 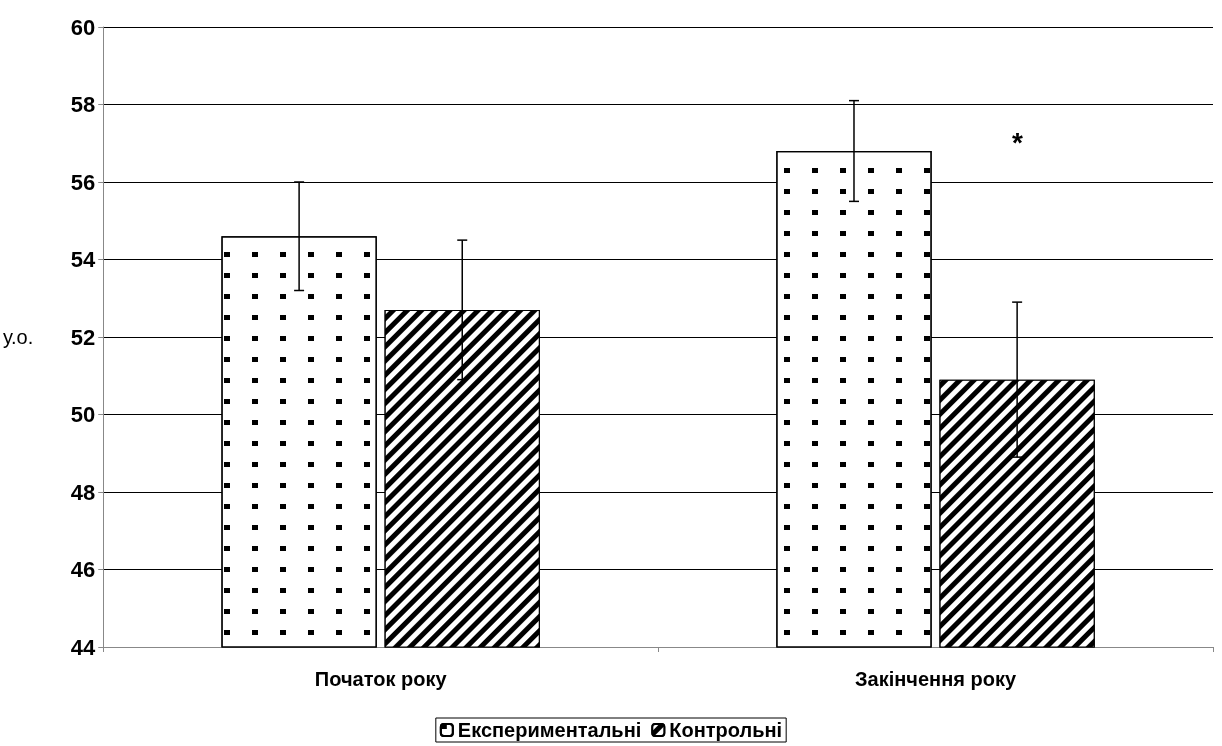 What do you see at coordinates (83, 569) in the screenshot?
I see `y-tick-label: 46` at bounding box center [83, 569].